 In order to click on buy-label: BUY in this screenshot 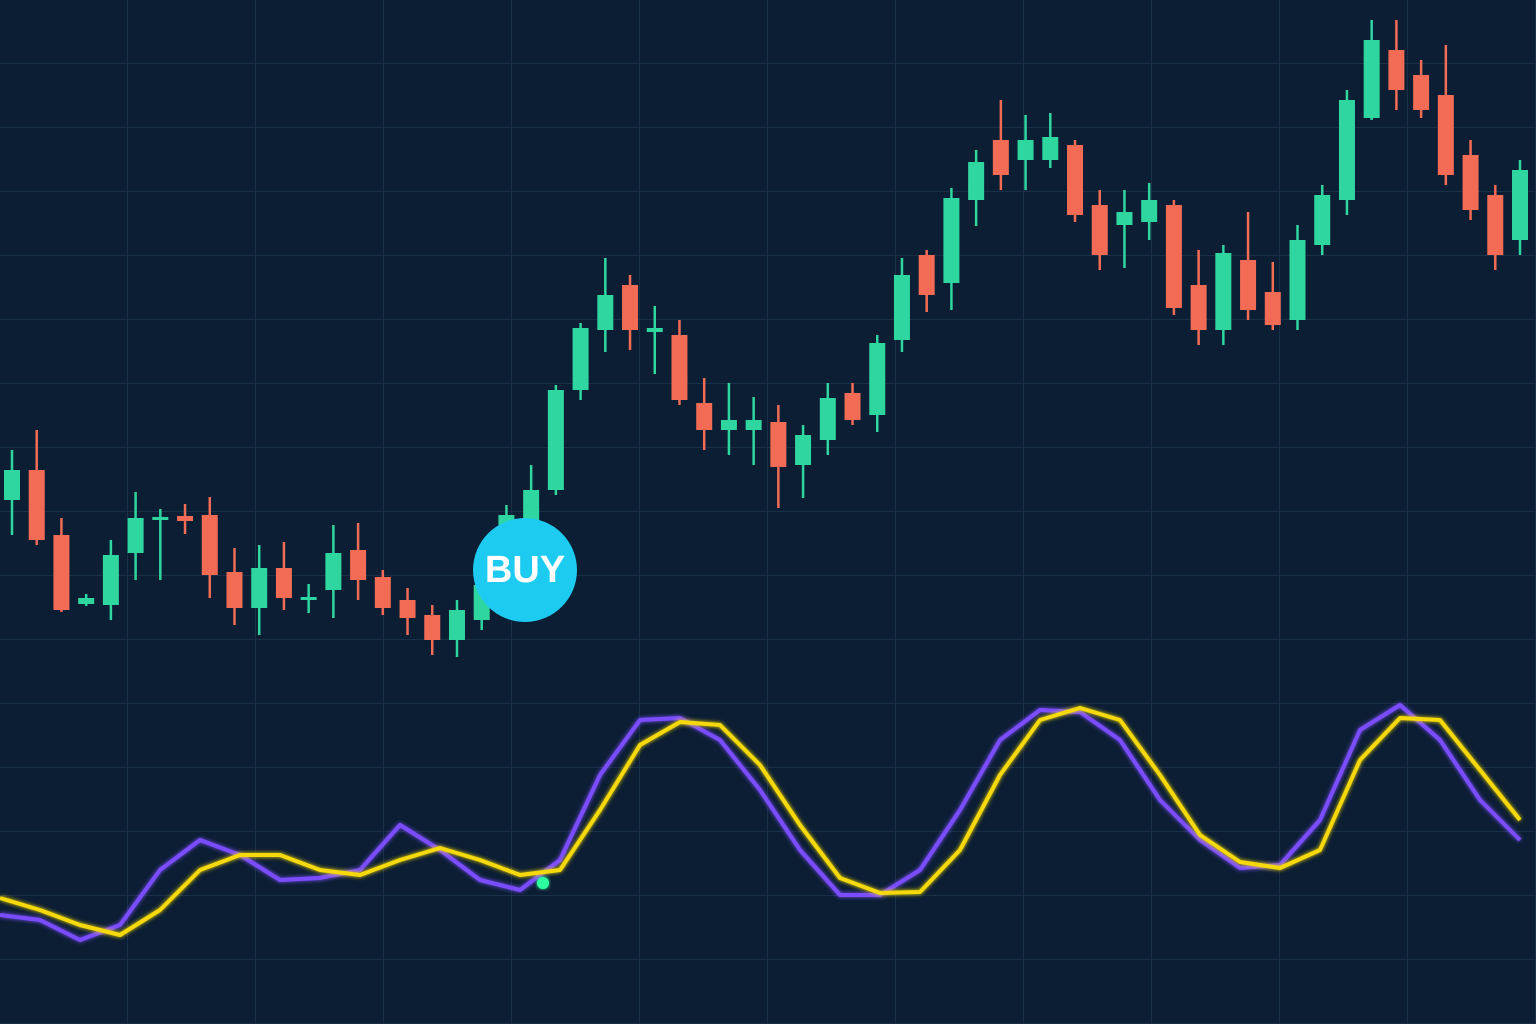, I will do `click(525, 570)`.